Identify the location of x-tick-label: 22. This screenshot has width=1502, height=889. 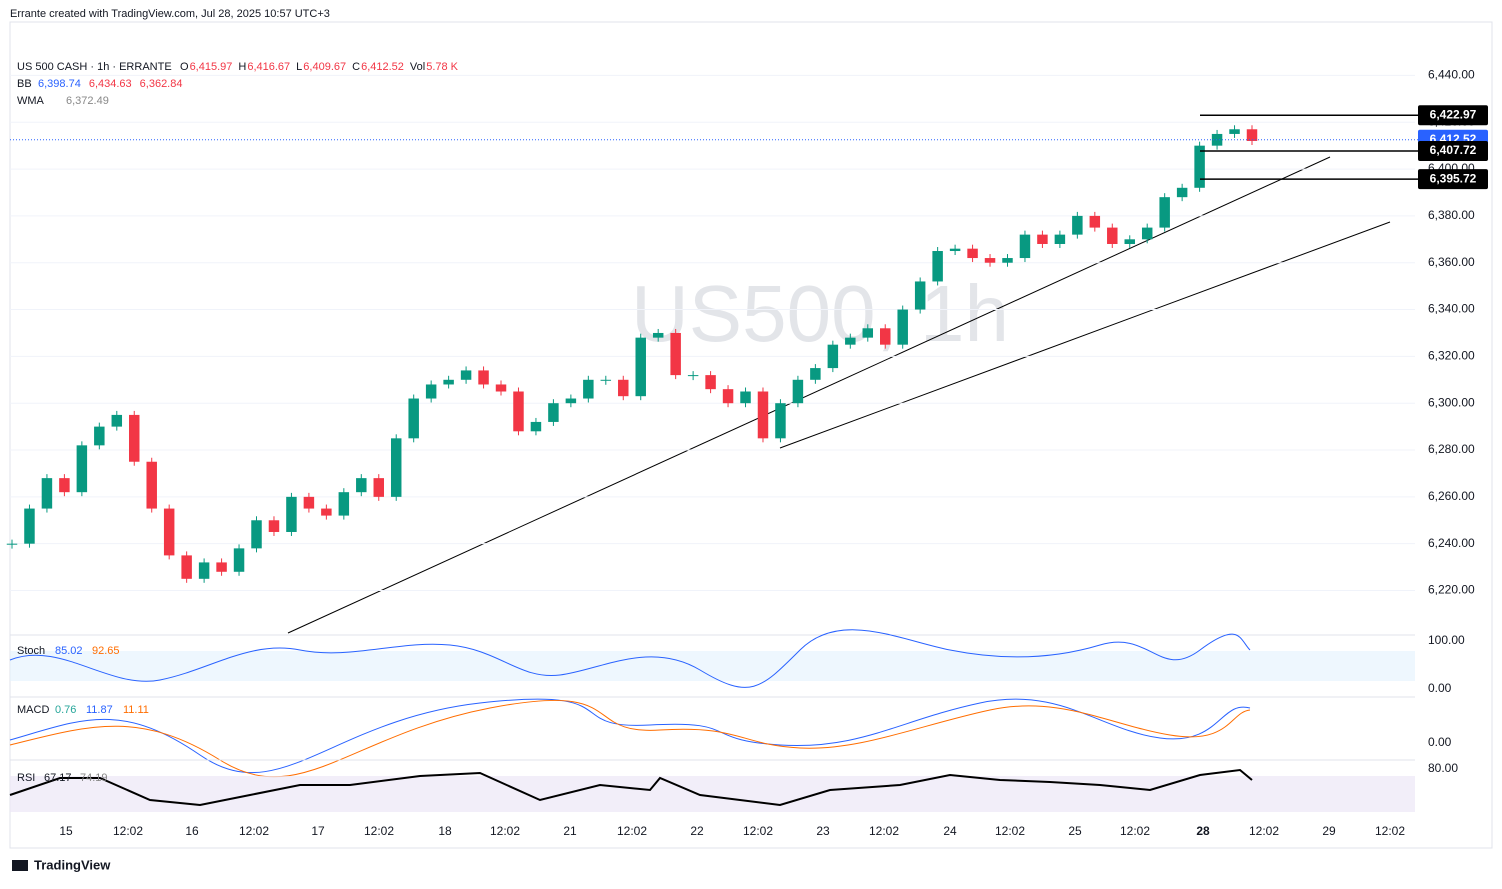
(697, 831).